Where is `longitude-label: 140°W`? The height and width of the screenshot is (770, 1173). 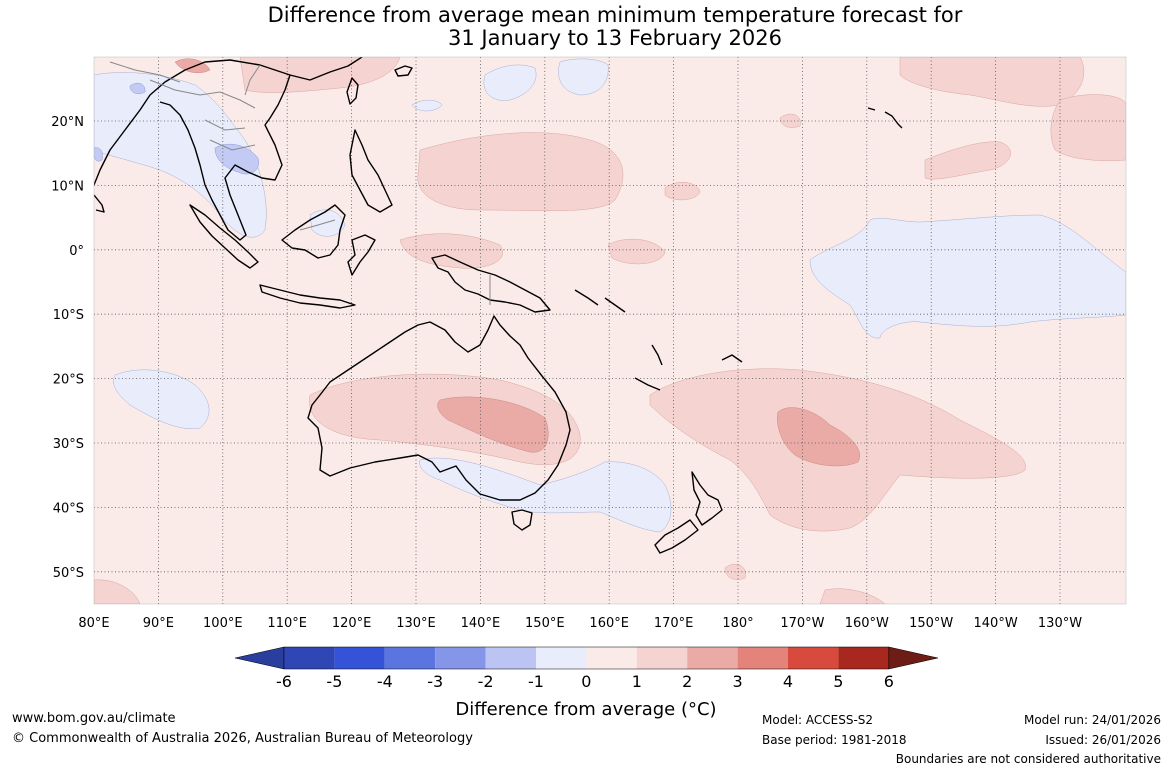
longitude-label: 140°W is located at coordinates (996, 623).